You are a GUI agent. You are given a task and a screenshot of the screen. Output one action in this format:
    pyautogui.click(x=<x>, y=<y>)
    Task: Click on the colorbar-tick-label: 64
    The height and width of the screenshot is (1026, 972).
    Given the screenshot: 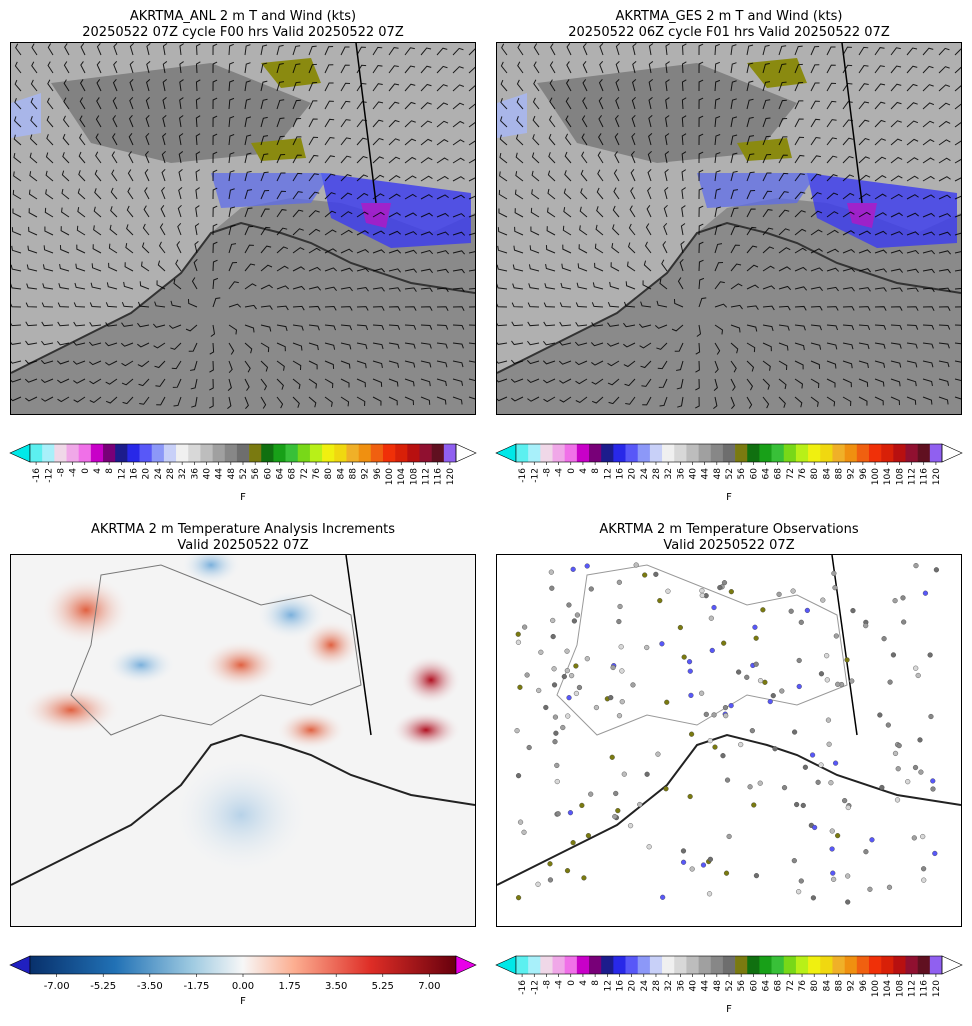 What is the action you would take?
    pyautogui.click(x=281, y=474)
    